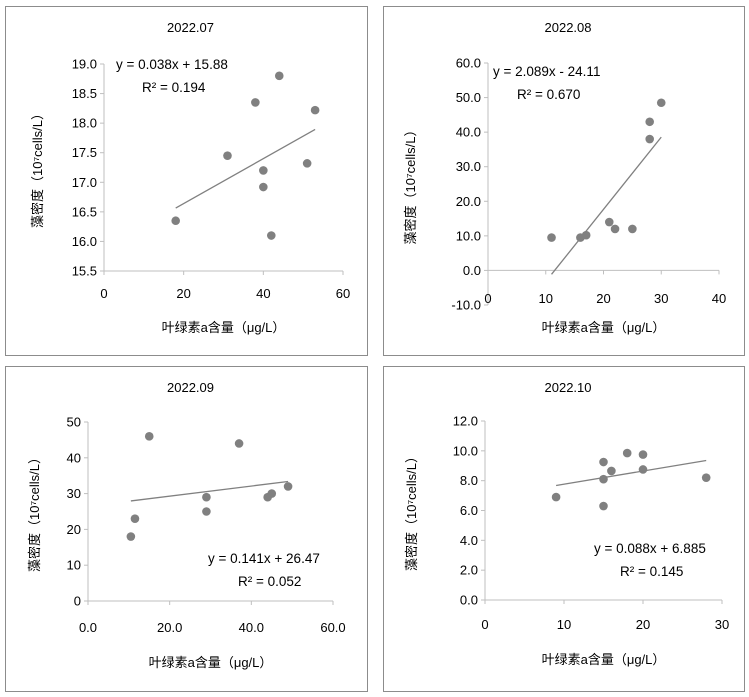 This screenshot has height=697, width=749. Describe the element at coordinates (469, 480) in the screenshot. I see `y-tick-label: 8.0` at that location.